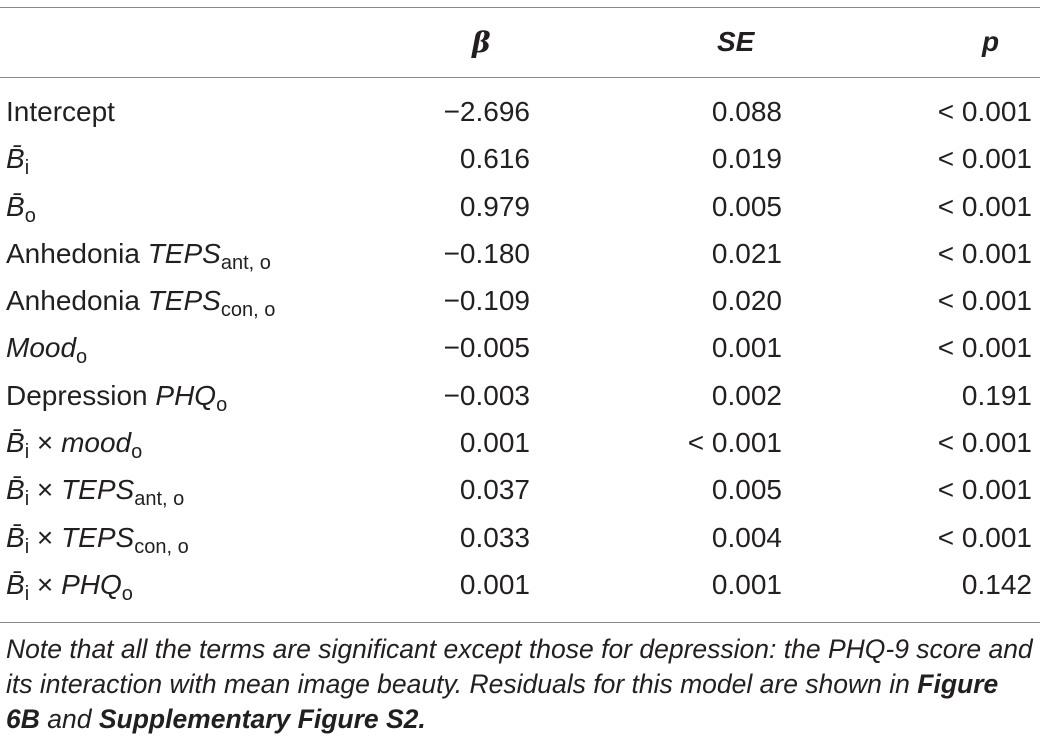  I want to click on beta-cell: −2.696, so click(486, 111).